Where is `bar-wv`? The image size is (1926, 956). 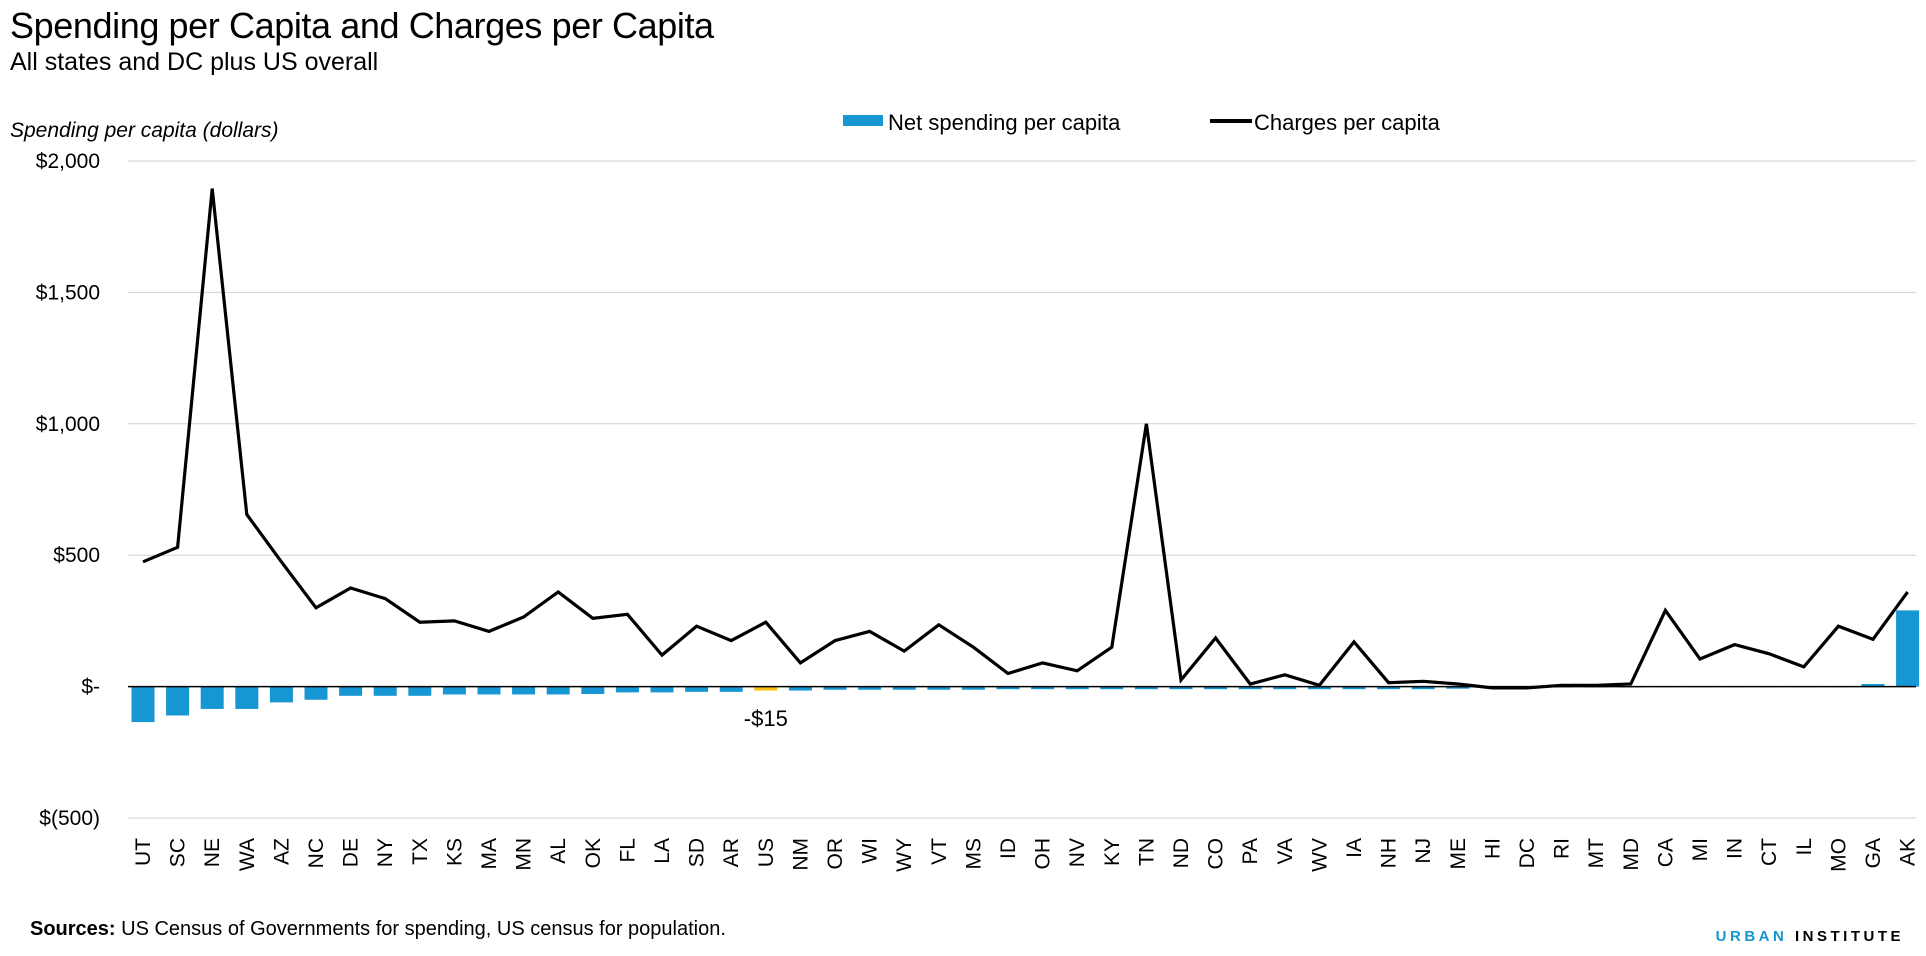
bar-wv is located at coordinates (1319, 688).